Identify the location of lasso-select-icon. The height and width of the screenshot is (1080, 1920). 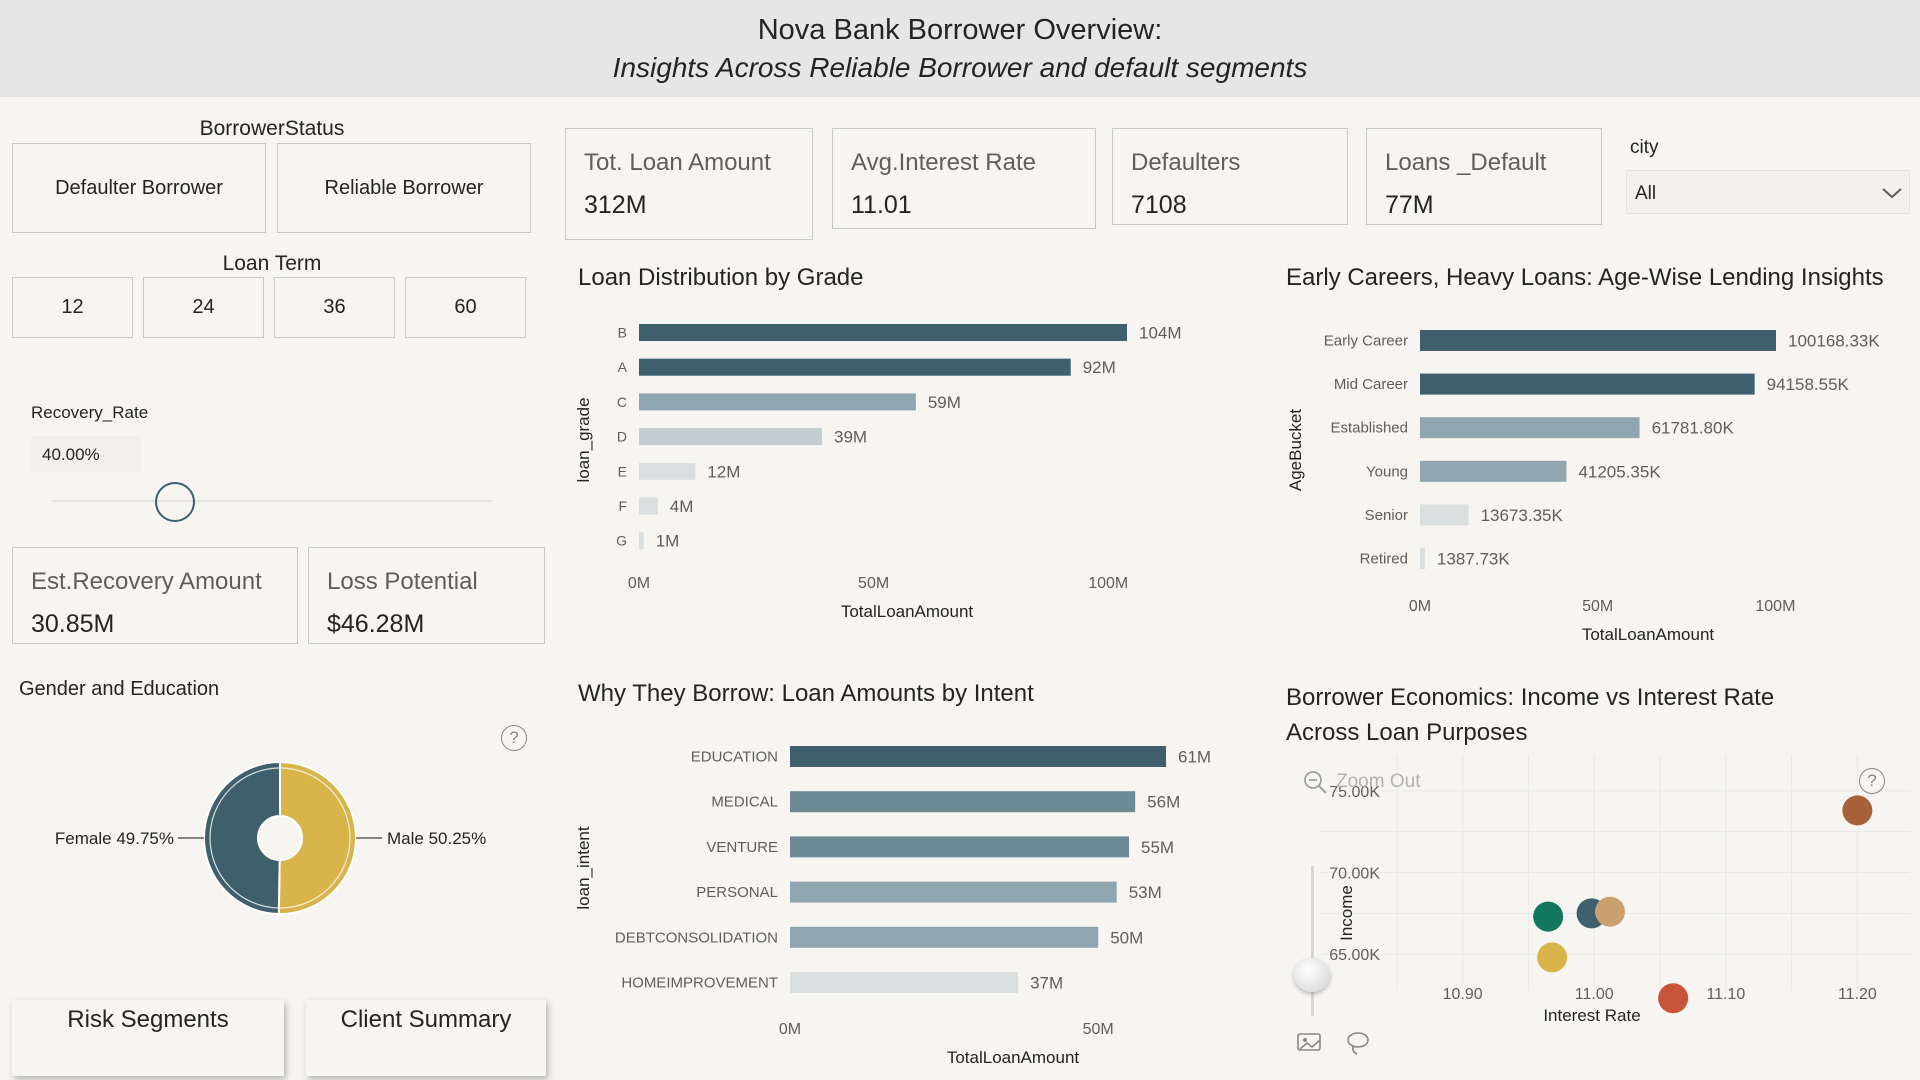
(1358, 1043).